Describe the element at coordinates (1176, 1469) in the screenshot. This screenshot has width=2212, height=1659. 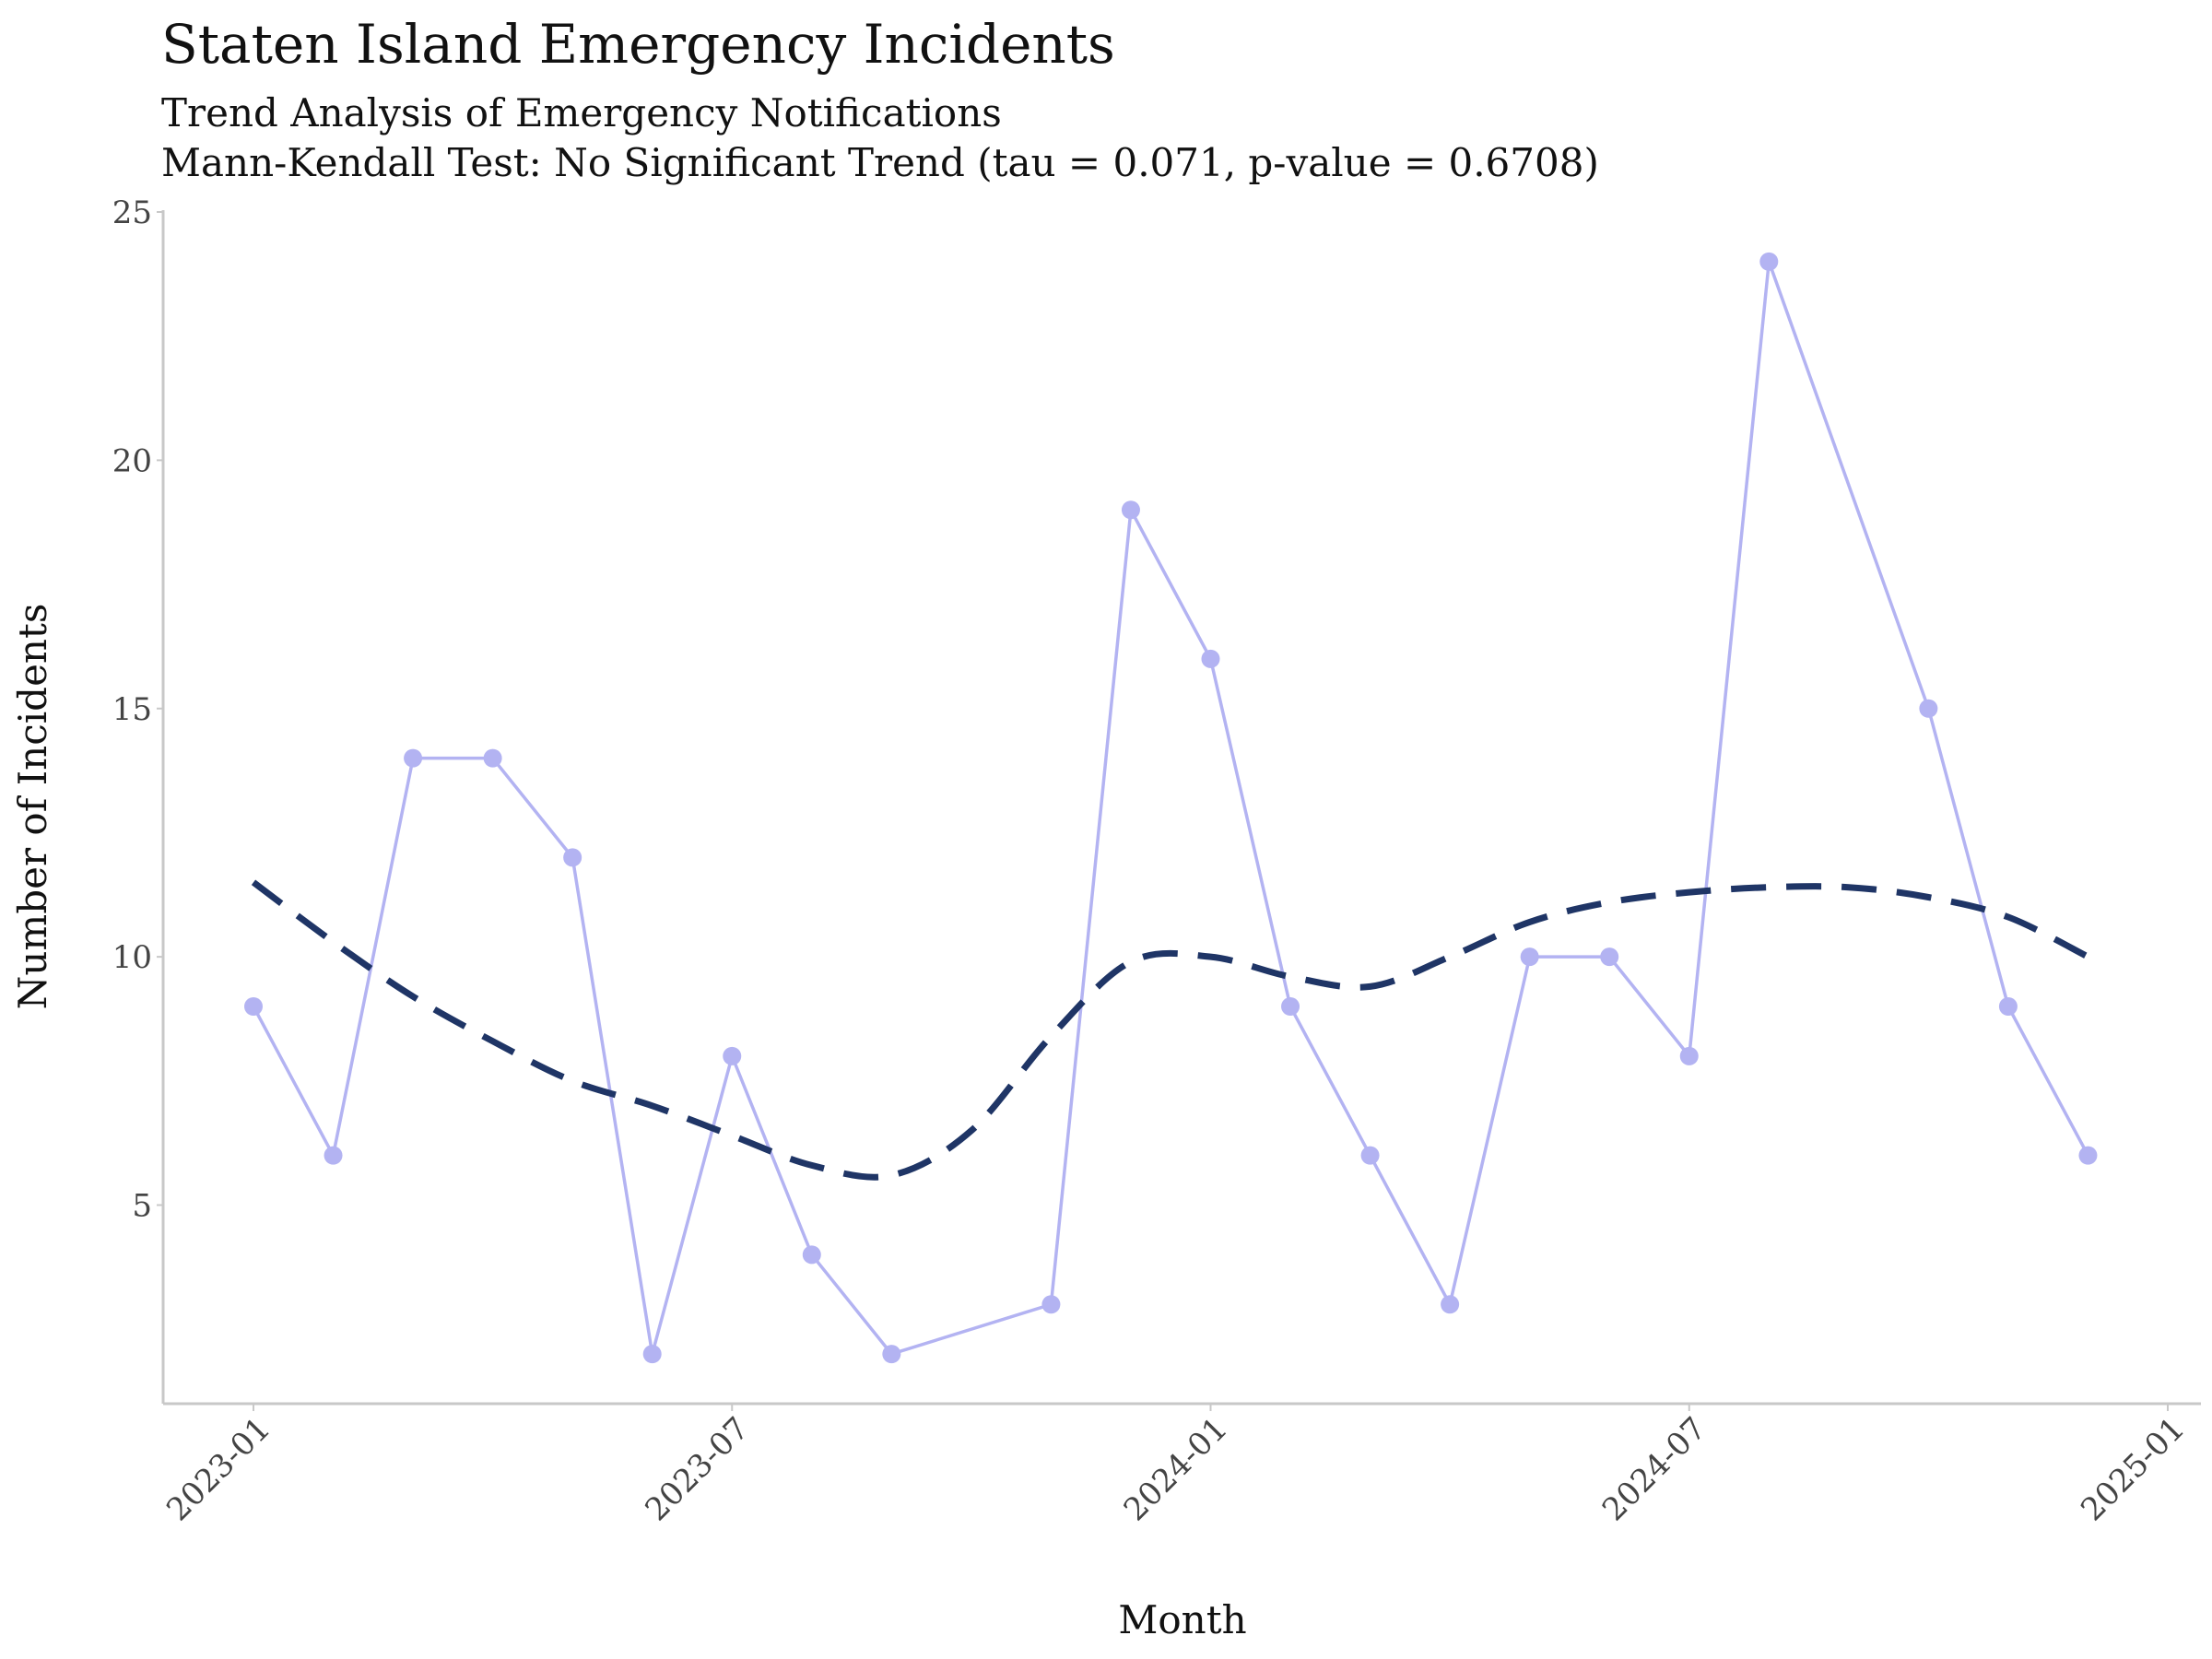
I see `x-tick-label: 2024-01` at that location.